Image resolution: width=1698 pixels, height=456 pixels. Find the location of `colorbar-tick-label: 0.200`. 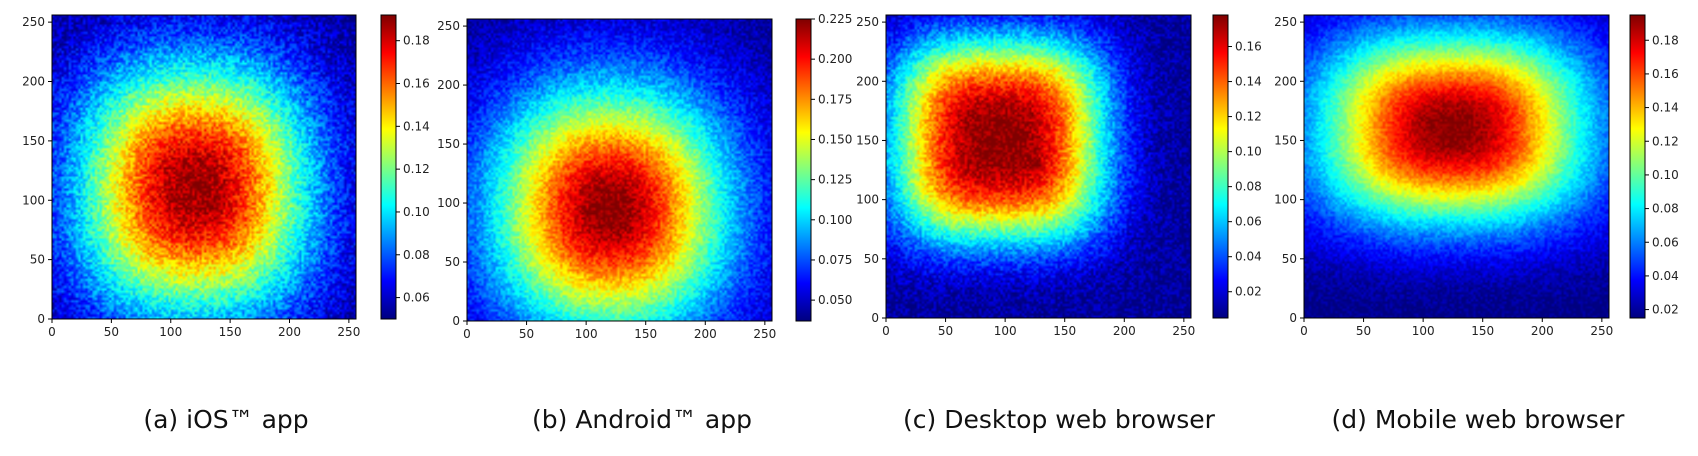

colorbar-tick-label: 0.200 is located at coordinates (835, 59).